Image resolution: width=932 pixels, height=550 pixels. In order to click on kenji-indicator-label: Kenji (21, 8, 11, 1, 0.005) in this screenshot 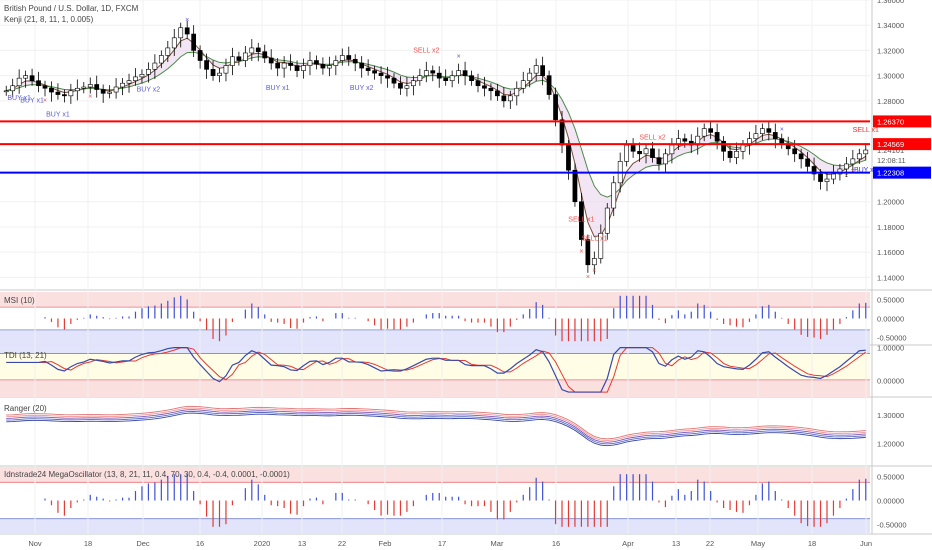, I will do `click(49, 19)`.